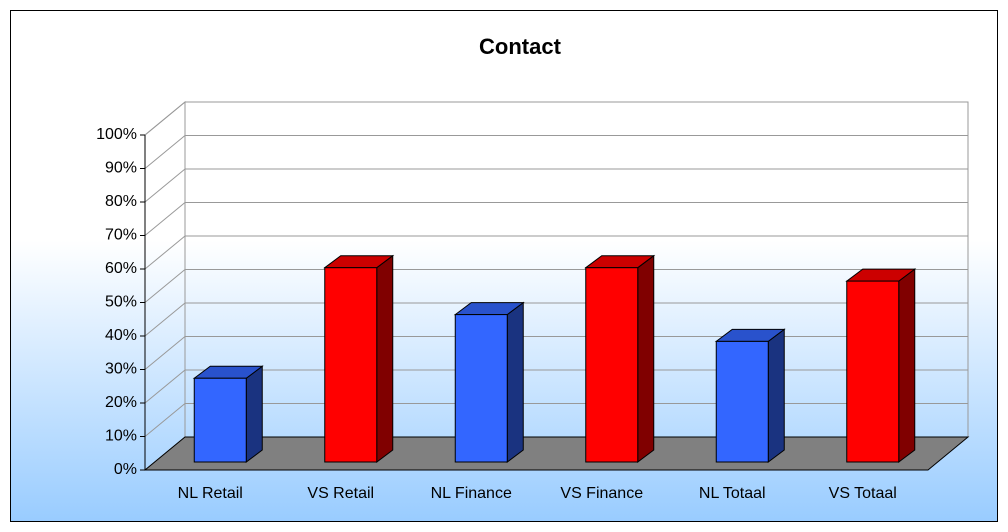 This screenshot has width=1008, height=532. I want to click on x-tick-label: NL Finance, so click(471, 493).